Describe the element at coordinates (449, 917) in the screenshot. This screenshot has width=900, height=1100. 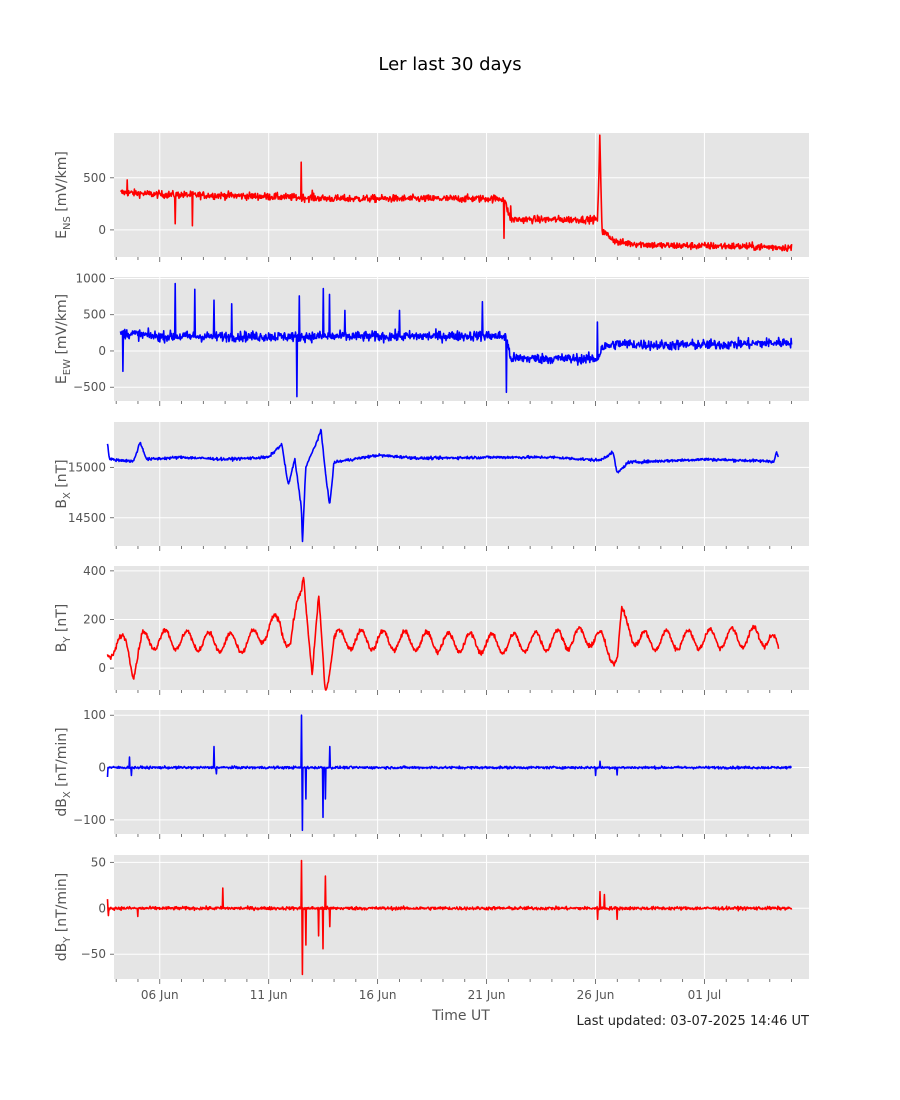
I see `series-line-dby` at that location.